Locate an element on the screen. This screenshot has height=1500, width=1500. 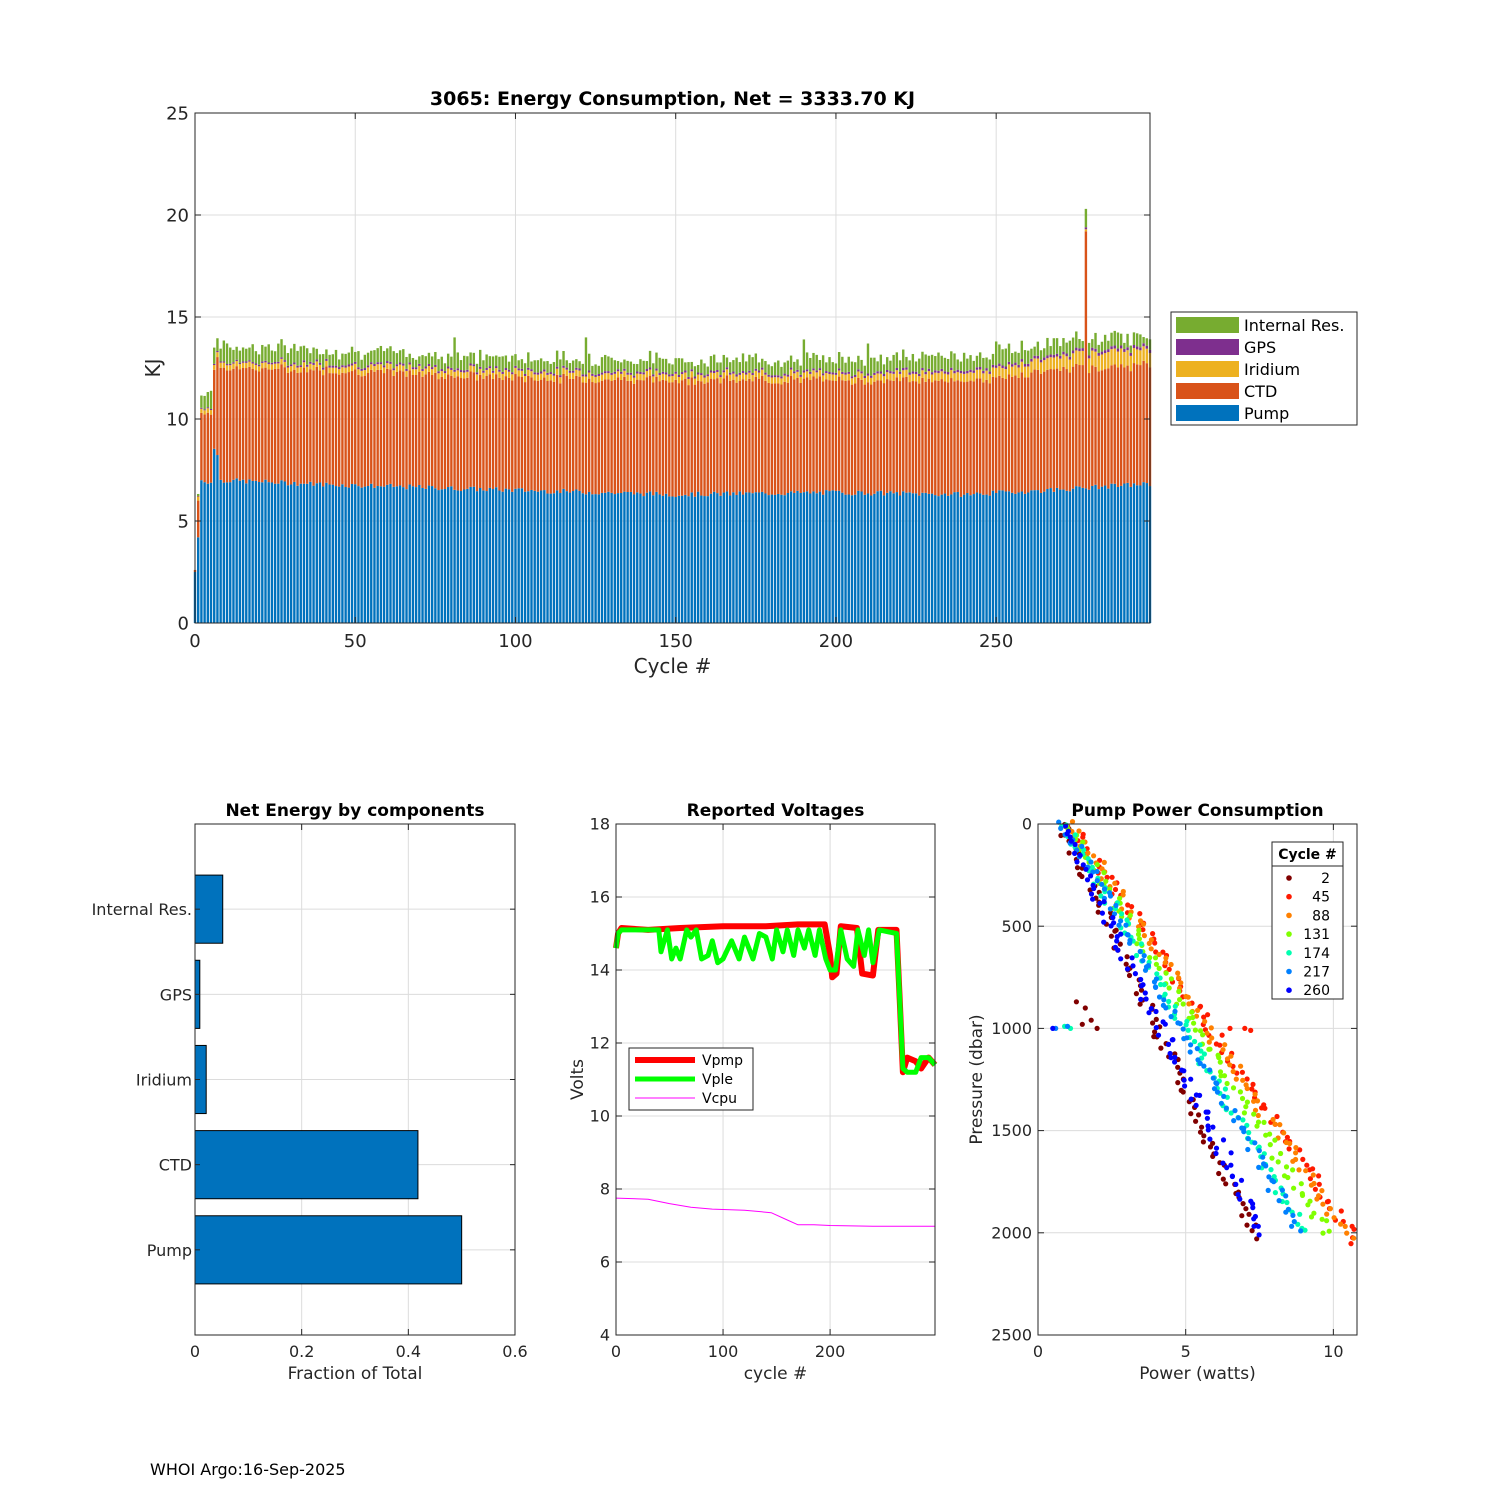
components-bar is located at coordinates (306, 1165).